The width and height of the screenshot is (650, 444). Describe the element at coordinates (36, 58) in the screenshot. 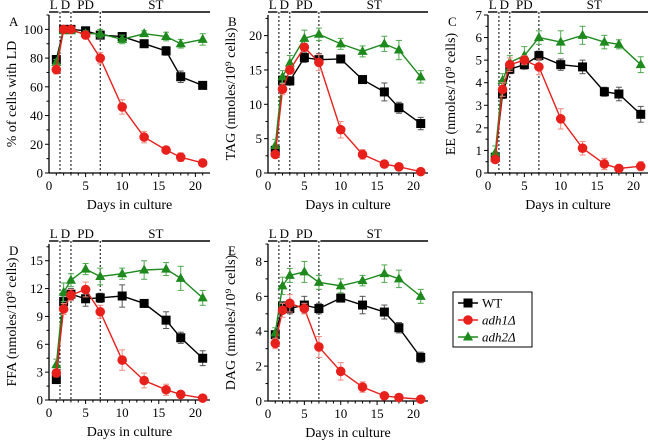

I see `y-tick-label: 80` at that location.